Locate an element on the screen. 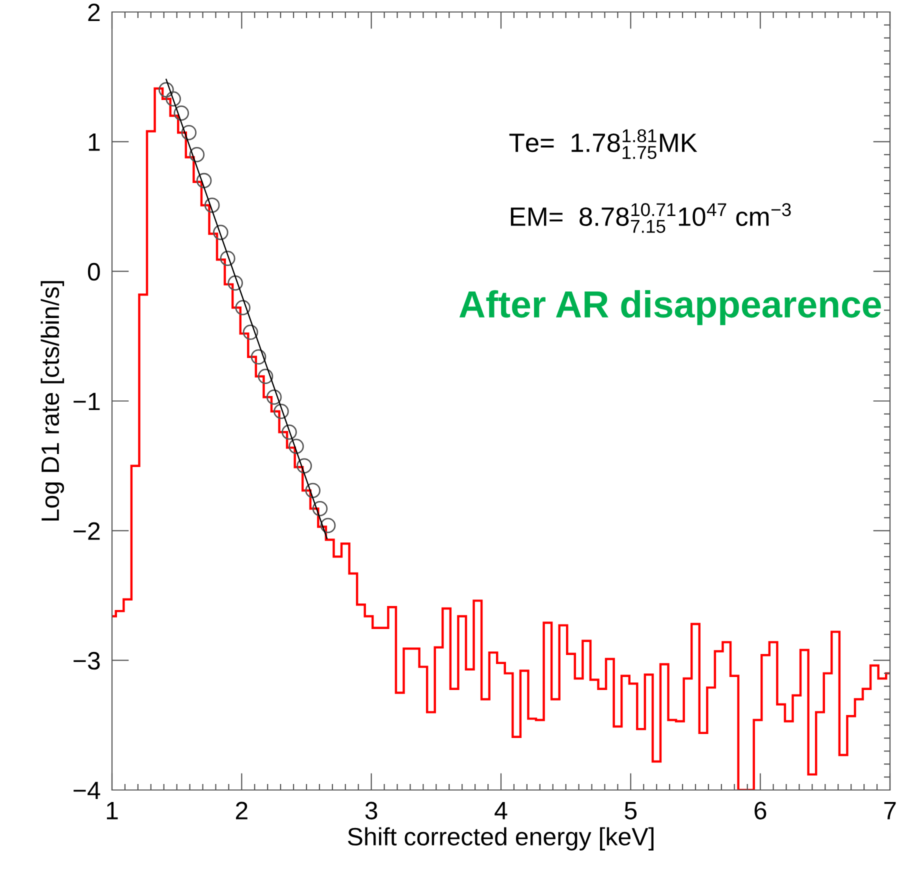 This screenshot has height=874, width=911. annotation: EM= 8.78$^{10.71}$$_{7.15}$10$^{47}$ cm$^{−3}$ is located at coordinates (650, 218).